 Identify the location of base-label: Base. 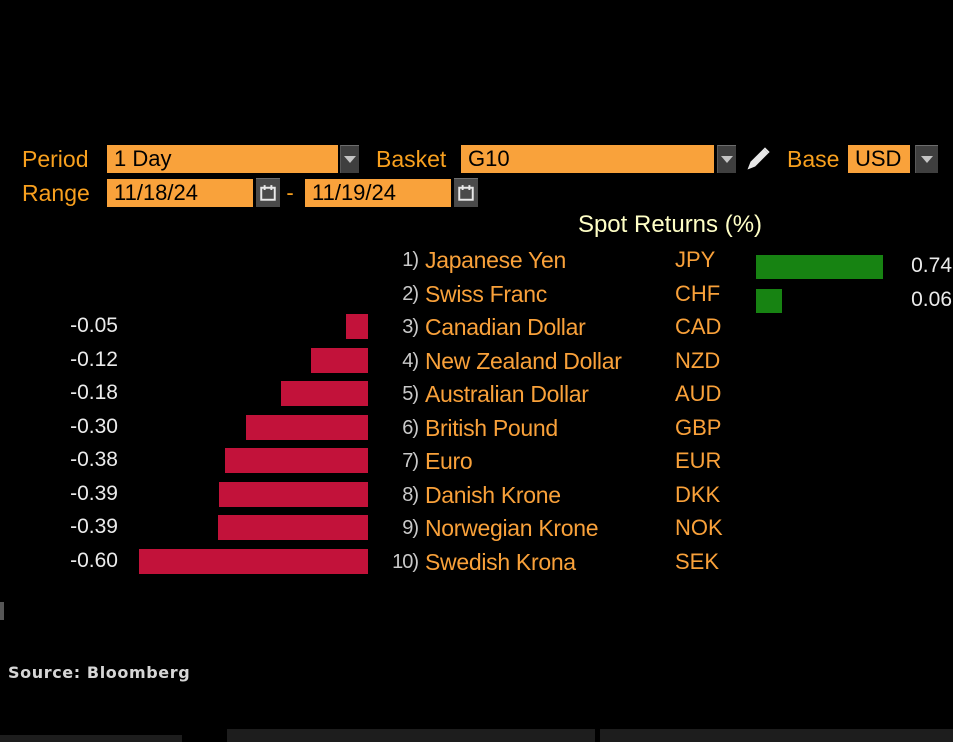
(813, 159).